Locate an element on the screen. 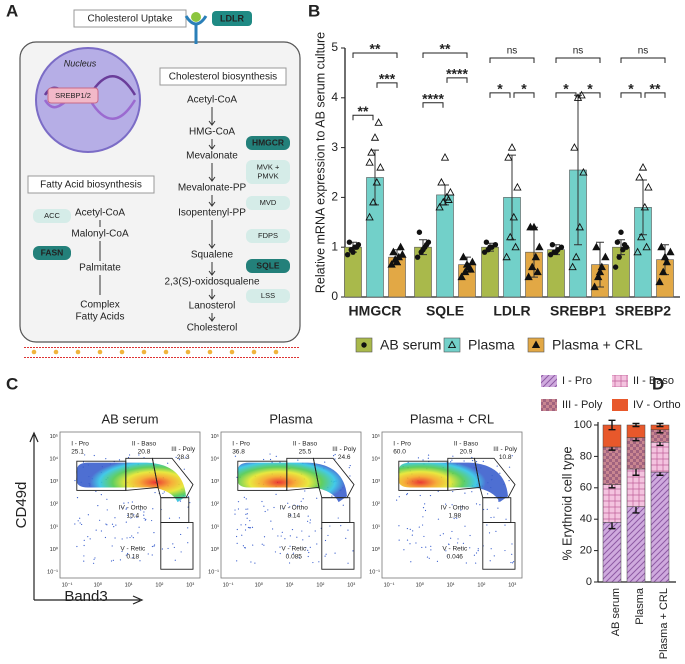  y-tick-label: 2 is located at coordinates (334, 197).